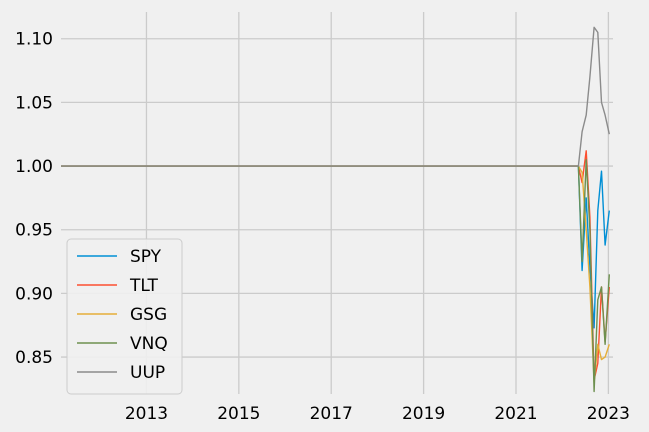 The width and height of the screenshot is (649, 432). What do you see at coordinates (34, 103) in the screenshot?
I see `y-tick-label: 1.05` at bounding box center [34, 103].